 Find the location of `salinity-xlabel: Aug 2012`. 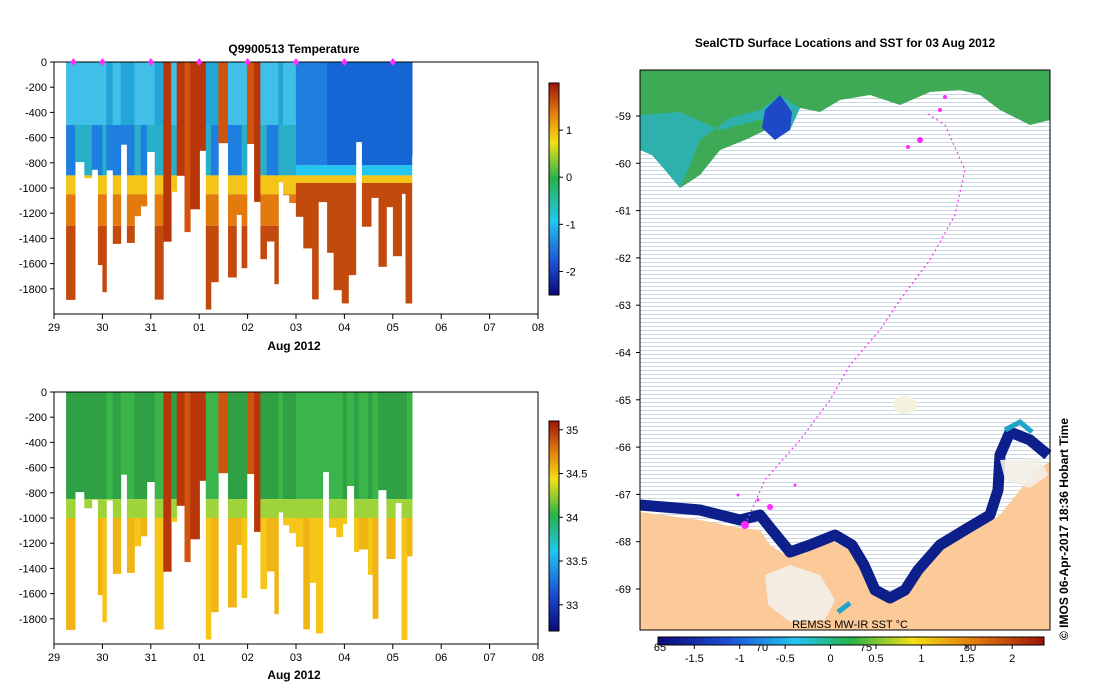

salinity-xlabel: Aug 2012 is located at coordinates (294, 675).